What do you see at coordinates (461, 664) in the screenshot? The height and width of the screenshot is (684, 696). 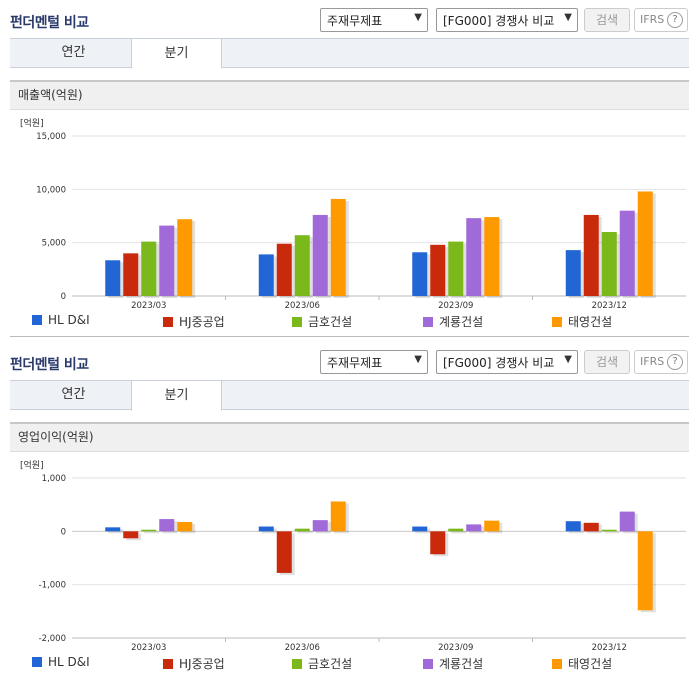 I see `legend-label: 계룡건설` at bounding box center [461, 664].